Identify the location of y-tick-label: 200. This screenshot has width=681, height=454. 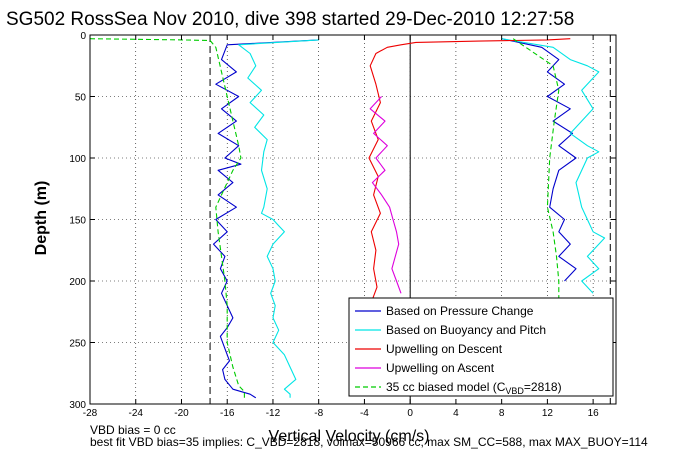
(77, 282).